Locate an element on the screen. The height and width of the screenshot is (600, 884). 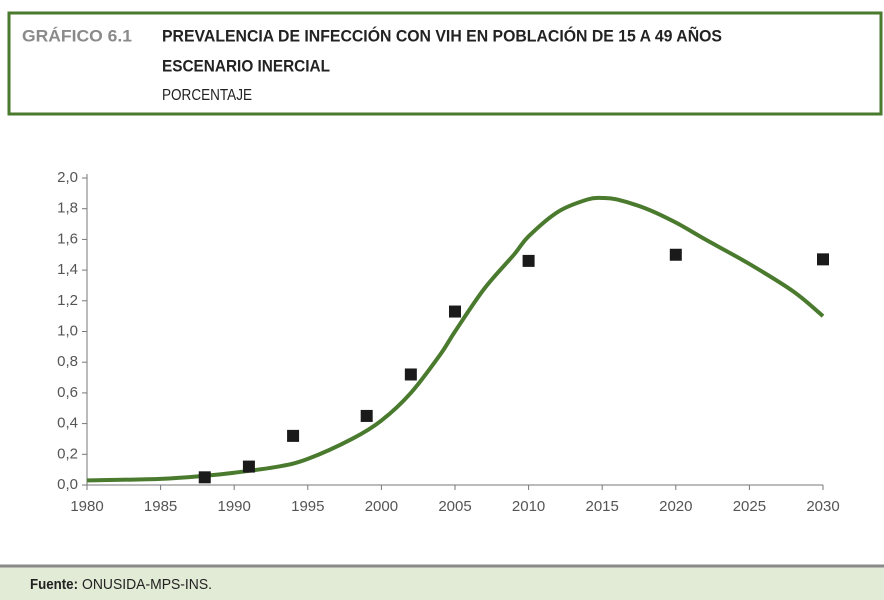
y-tick-label: 1,4 is located at coordinates (67, 269).